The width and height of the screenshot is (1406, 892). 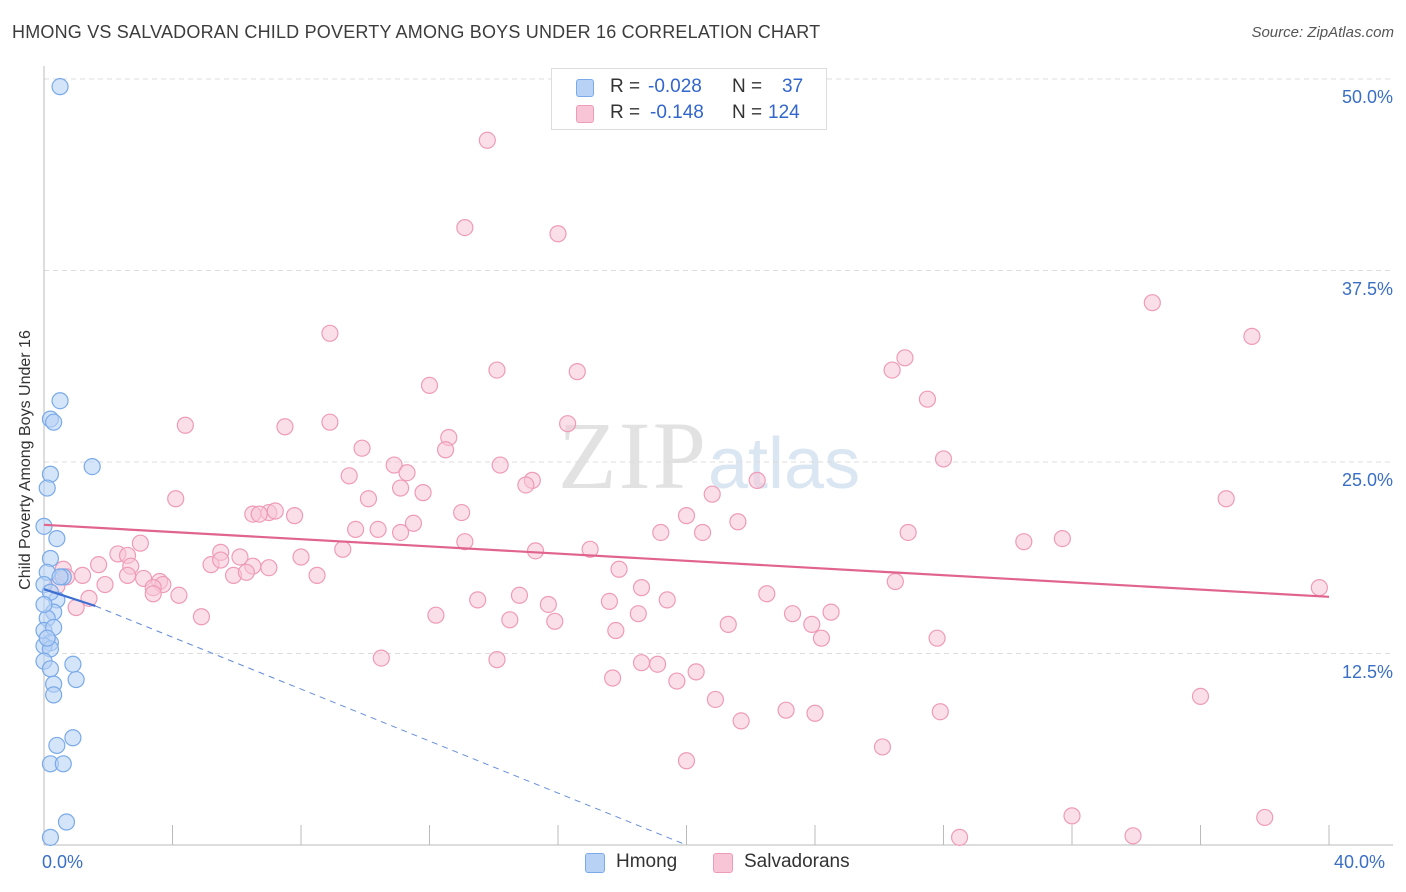 I want to click on salvadorans-r-label: R =, so click(x=625, y=112).